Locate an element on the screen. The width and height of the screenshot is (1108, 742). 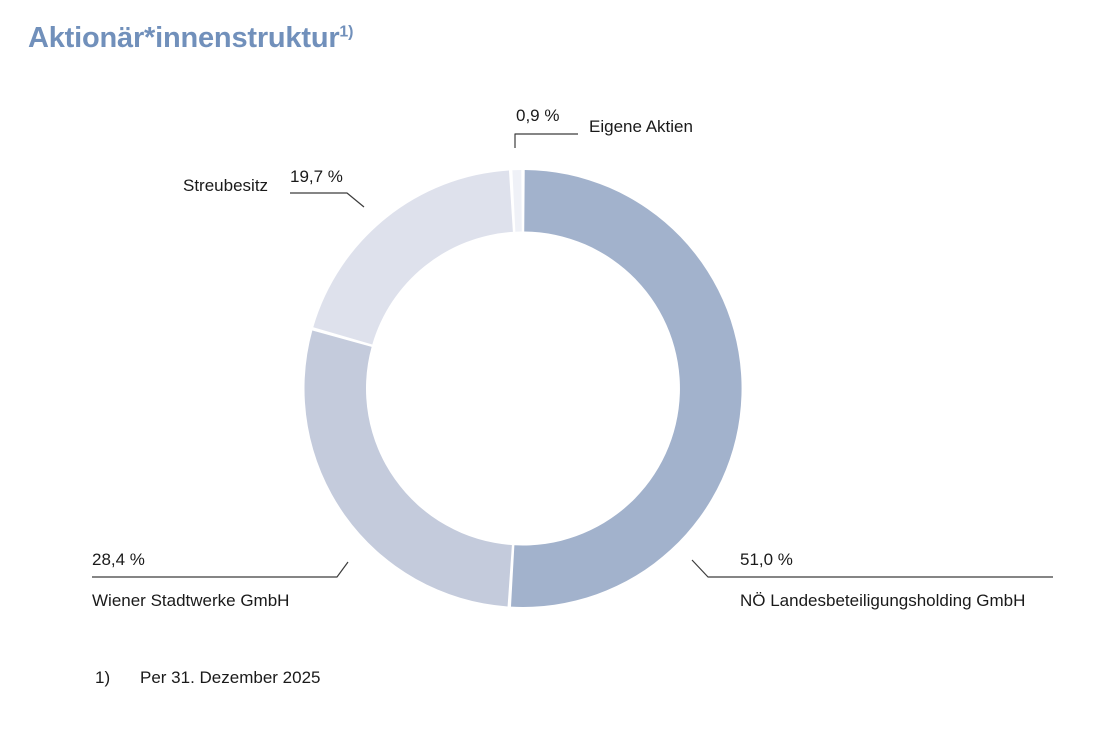
segment-label-streubesitz: Streubesitz is located at coordinates (226, 185).